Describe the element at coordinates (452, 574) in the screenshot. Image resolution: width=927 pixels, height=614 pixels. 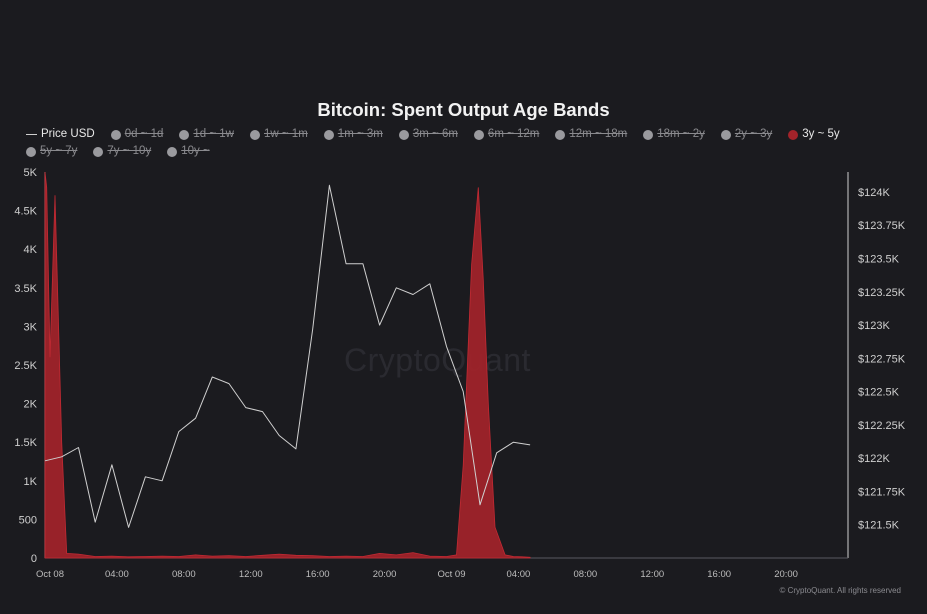
I see `x-tick-label: Oct 09` at that location.